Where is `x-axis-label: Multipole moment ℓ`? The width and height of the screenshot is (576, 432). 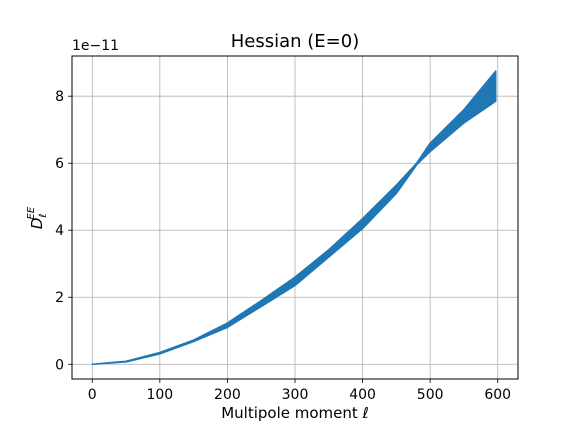 x-axis-label: Multipole moment ℓ is located at coordinates (295, 413).